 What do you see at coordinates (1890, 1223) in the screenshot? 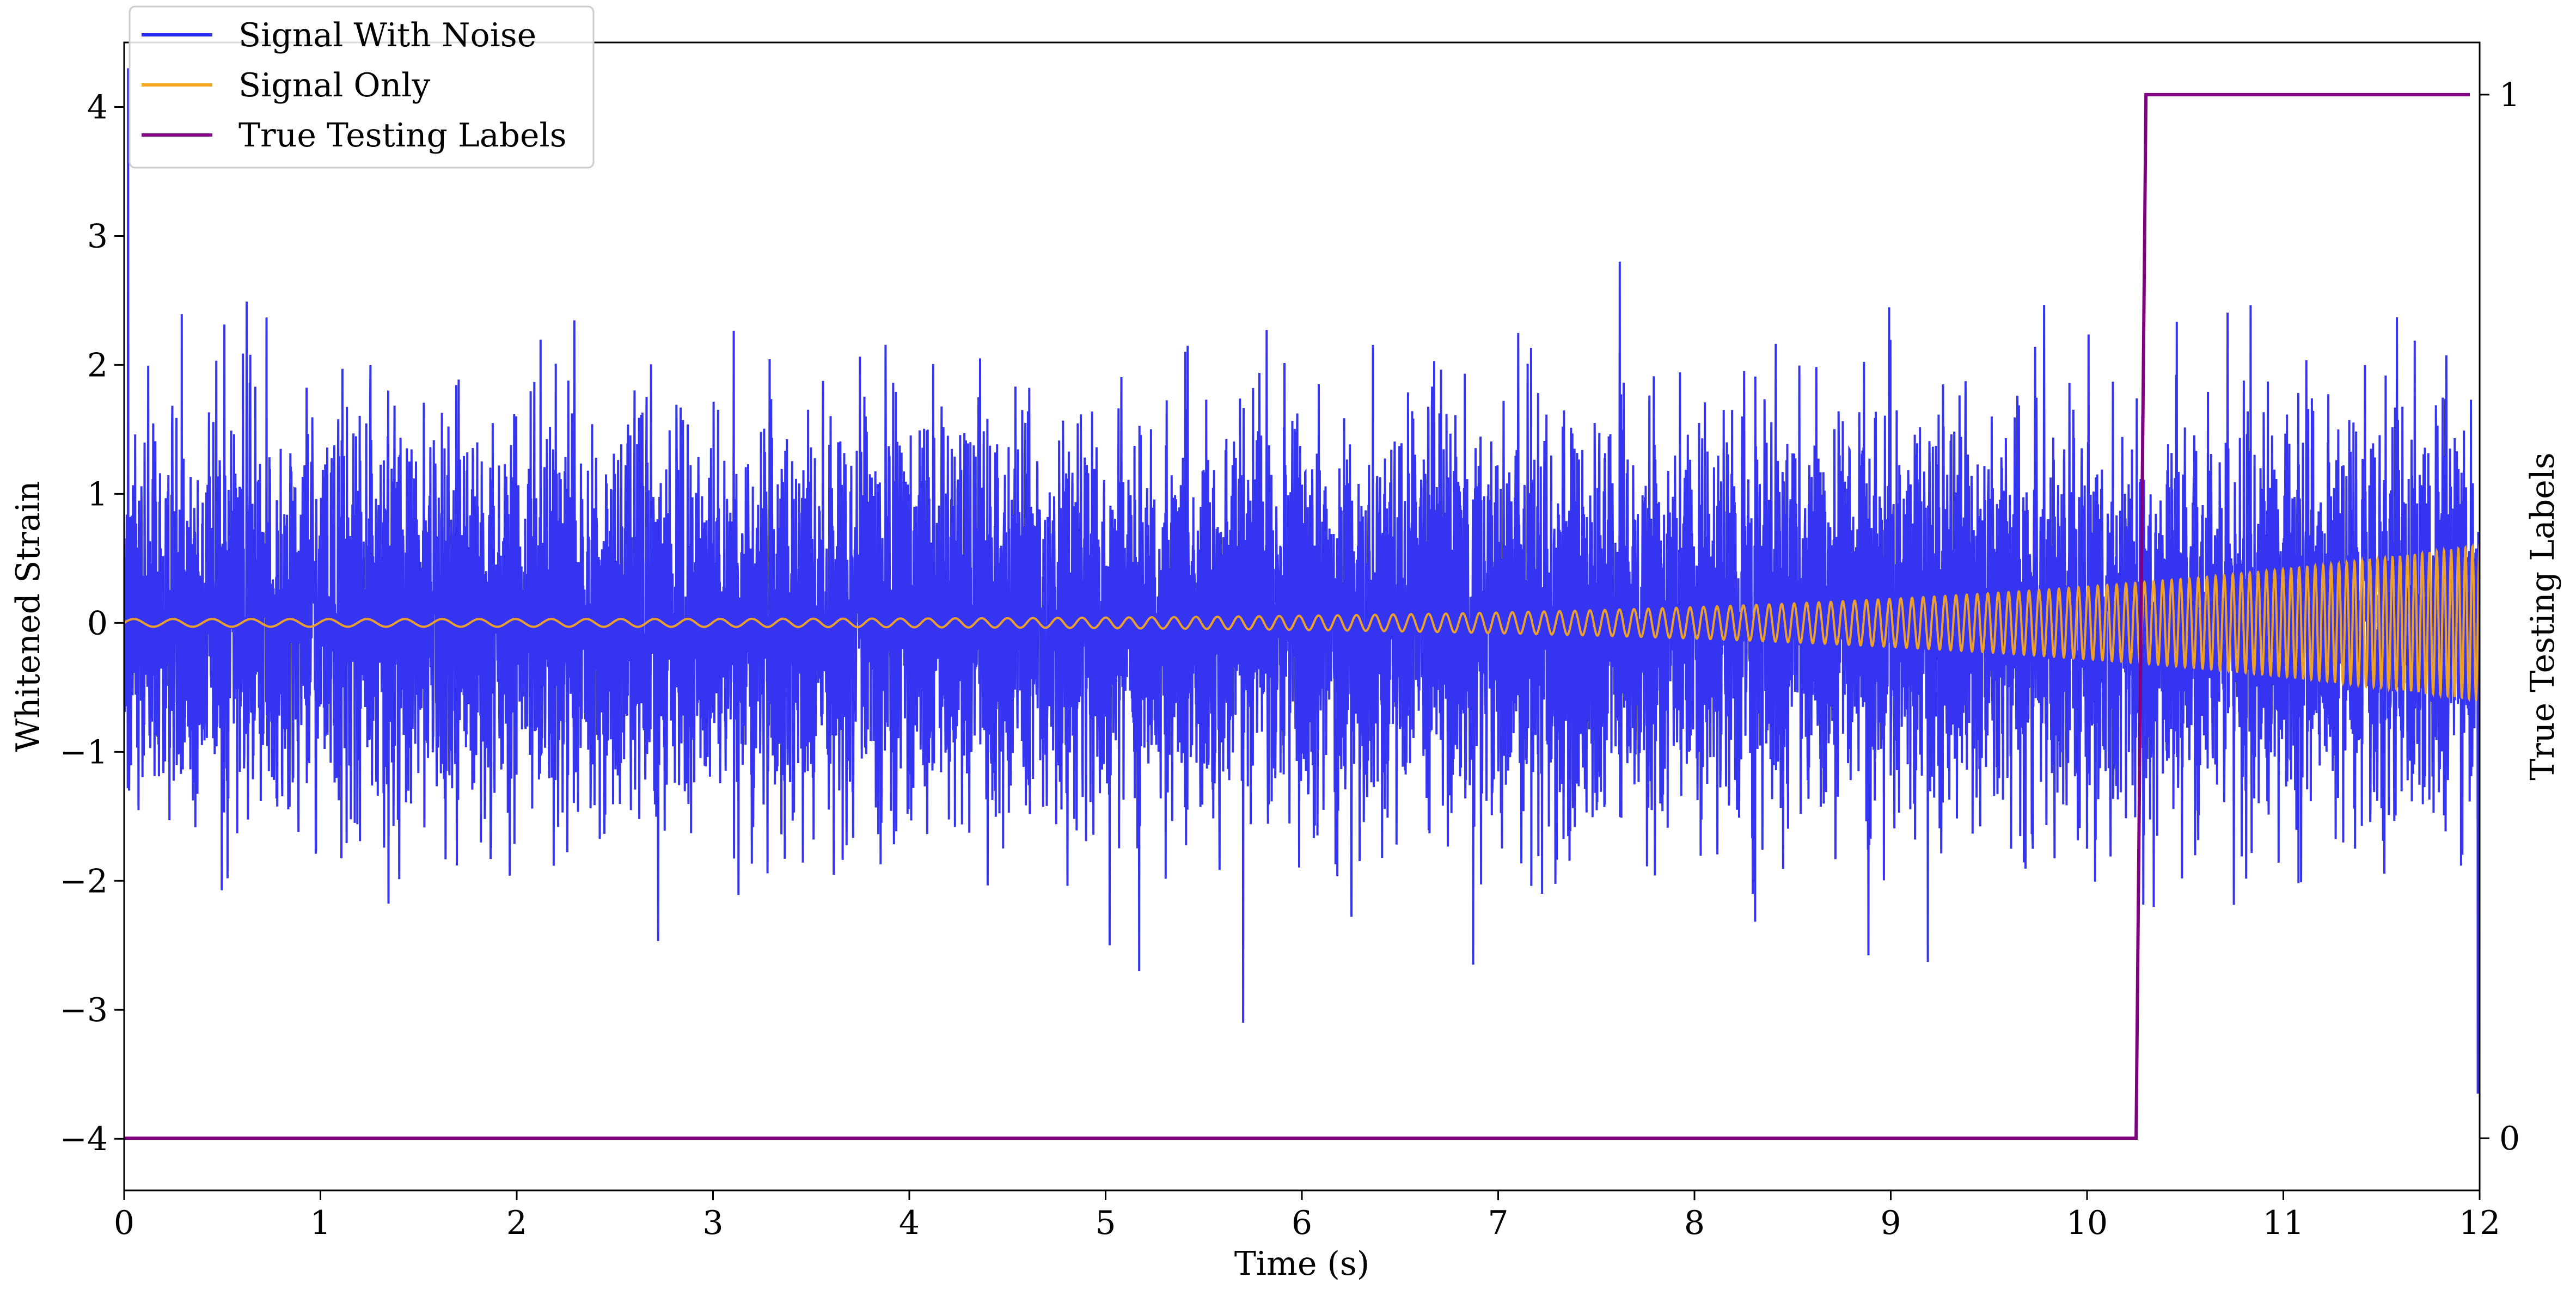
I see `x-tick-label: 9` at bounding box center [1890, 1223].